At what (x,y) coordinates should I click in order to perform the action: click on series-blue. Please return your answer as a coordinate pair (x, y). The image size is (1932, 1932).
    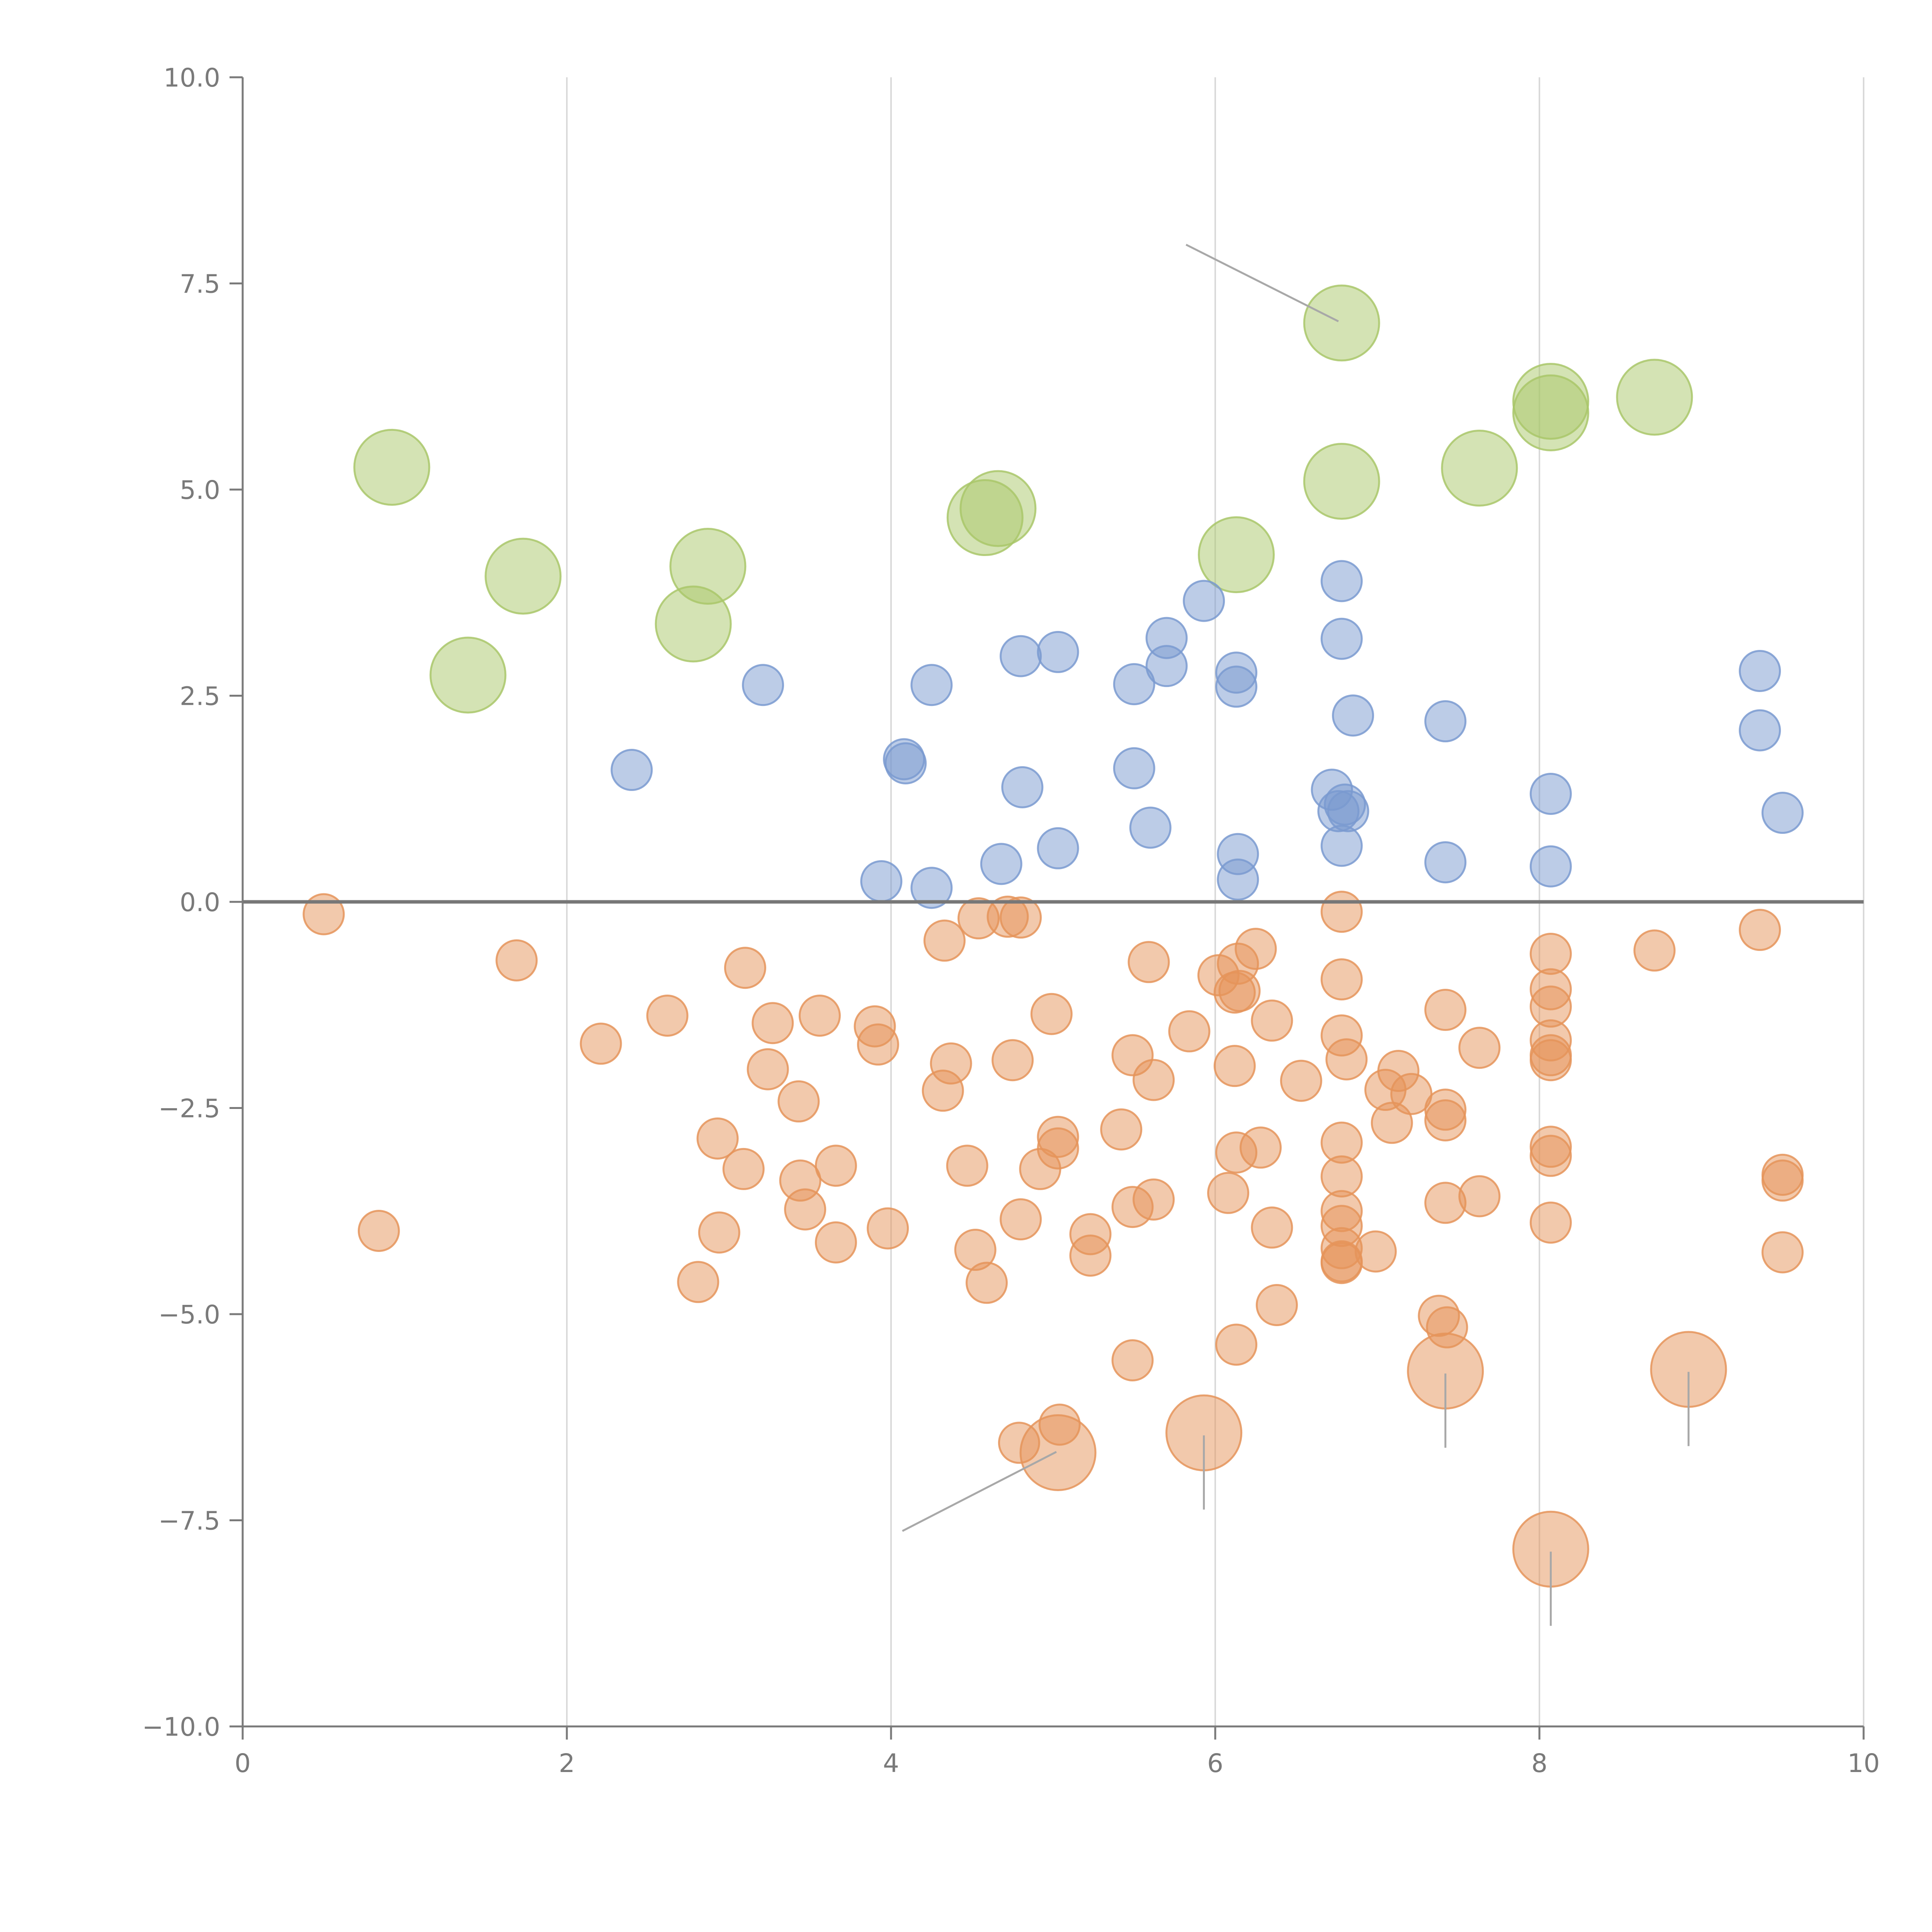
    Looking at the image, I should click on (1207, 734).